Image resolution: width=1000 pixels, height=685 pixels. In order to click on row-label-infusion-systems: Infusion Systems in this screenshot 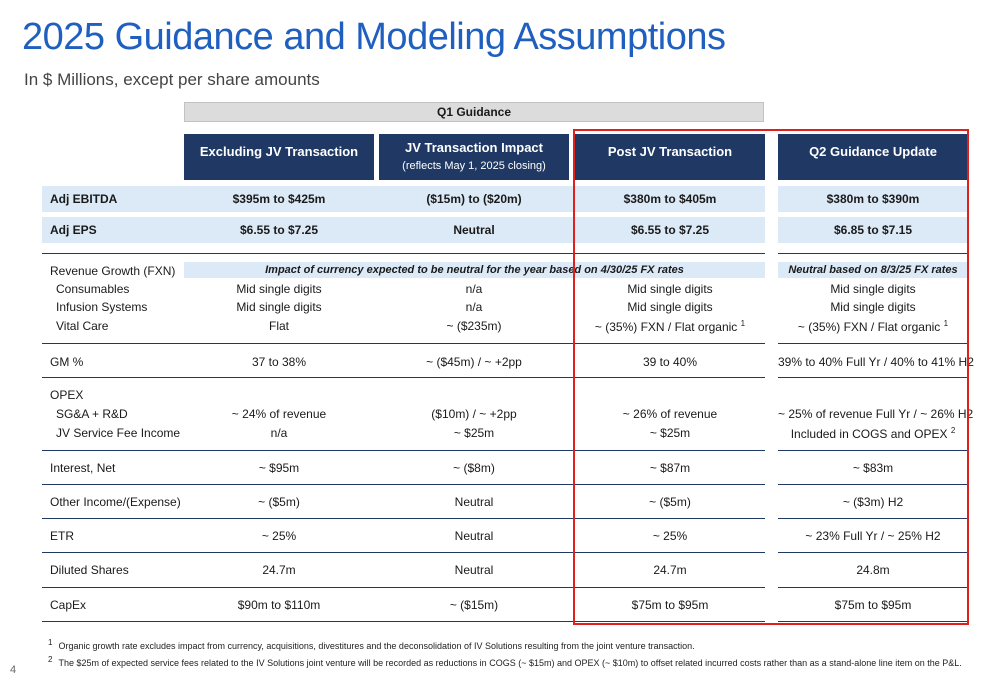, I will do `click(102, 307)`.